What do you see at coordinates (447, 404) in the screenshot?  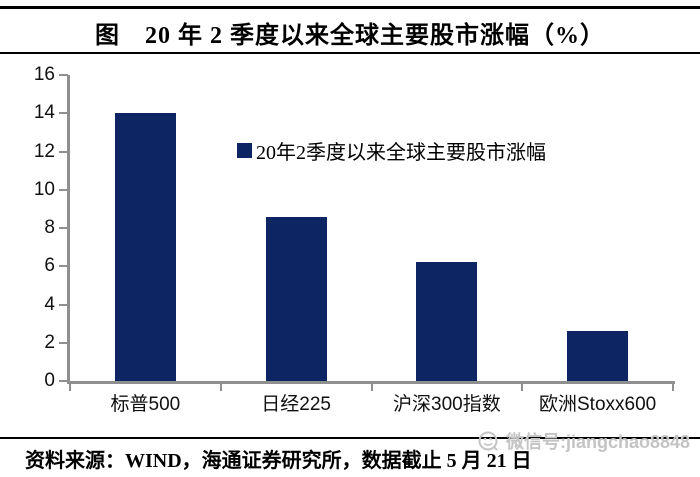 I see `x-tick-label: 沪深300指数` at bounding box center [447, 404].